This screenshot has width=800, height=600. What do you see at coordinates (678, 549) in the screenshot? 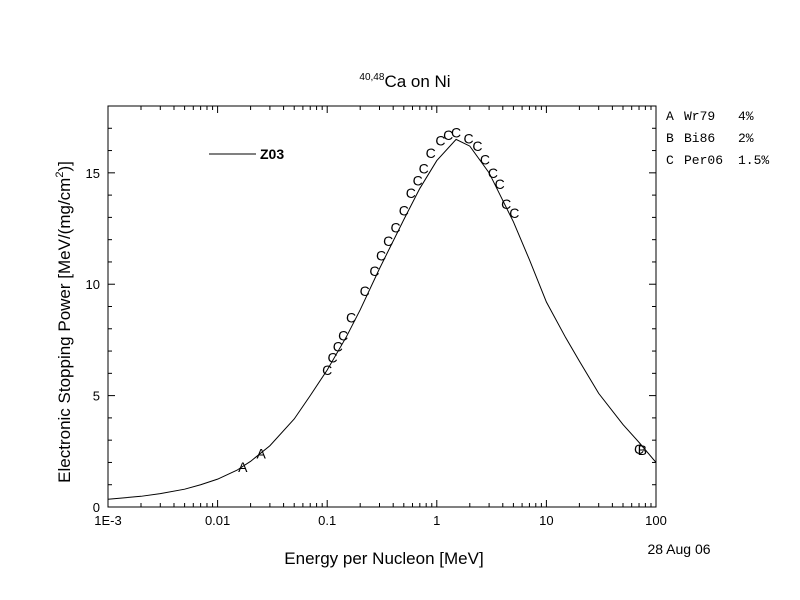
I see `date-stamp: 28 Aug 06` at bounding box center [678, 549].